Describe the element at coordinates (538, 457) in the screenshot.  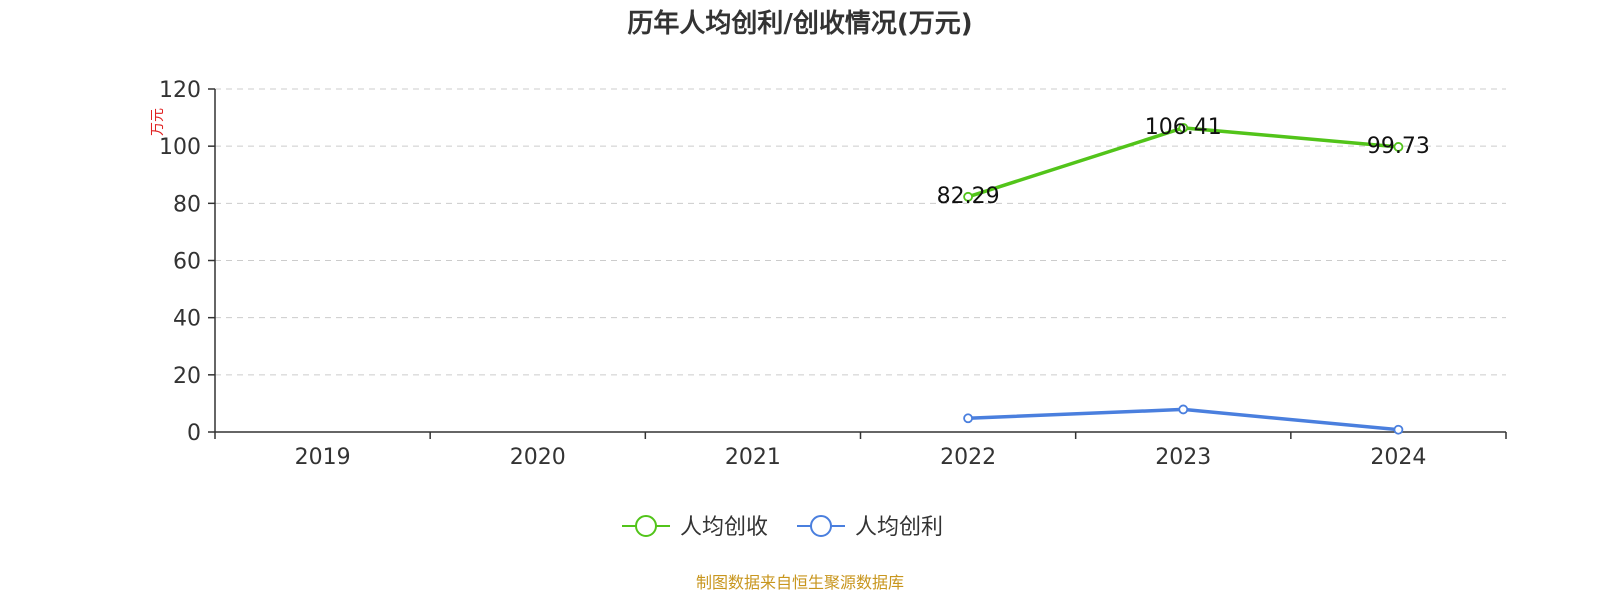
I see `x-tick-label: 2020` at that location.